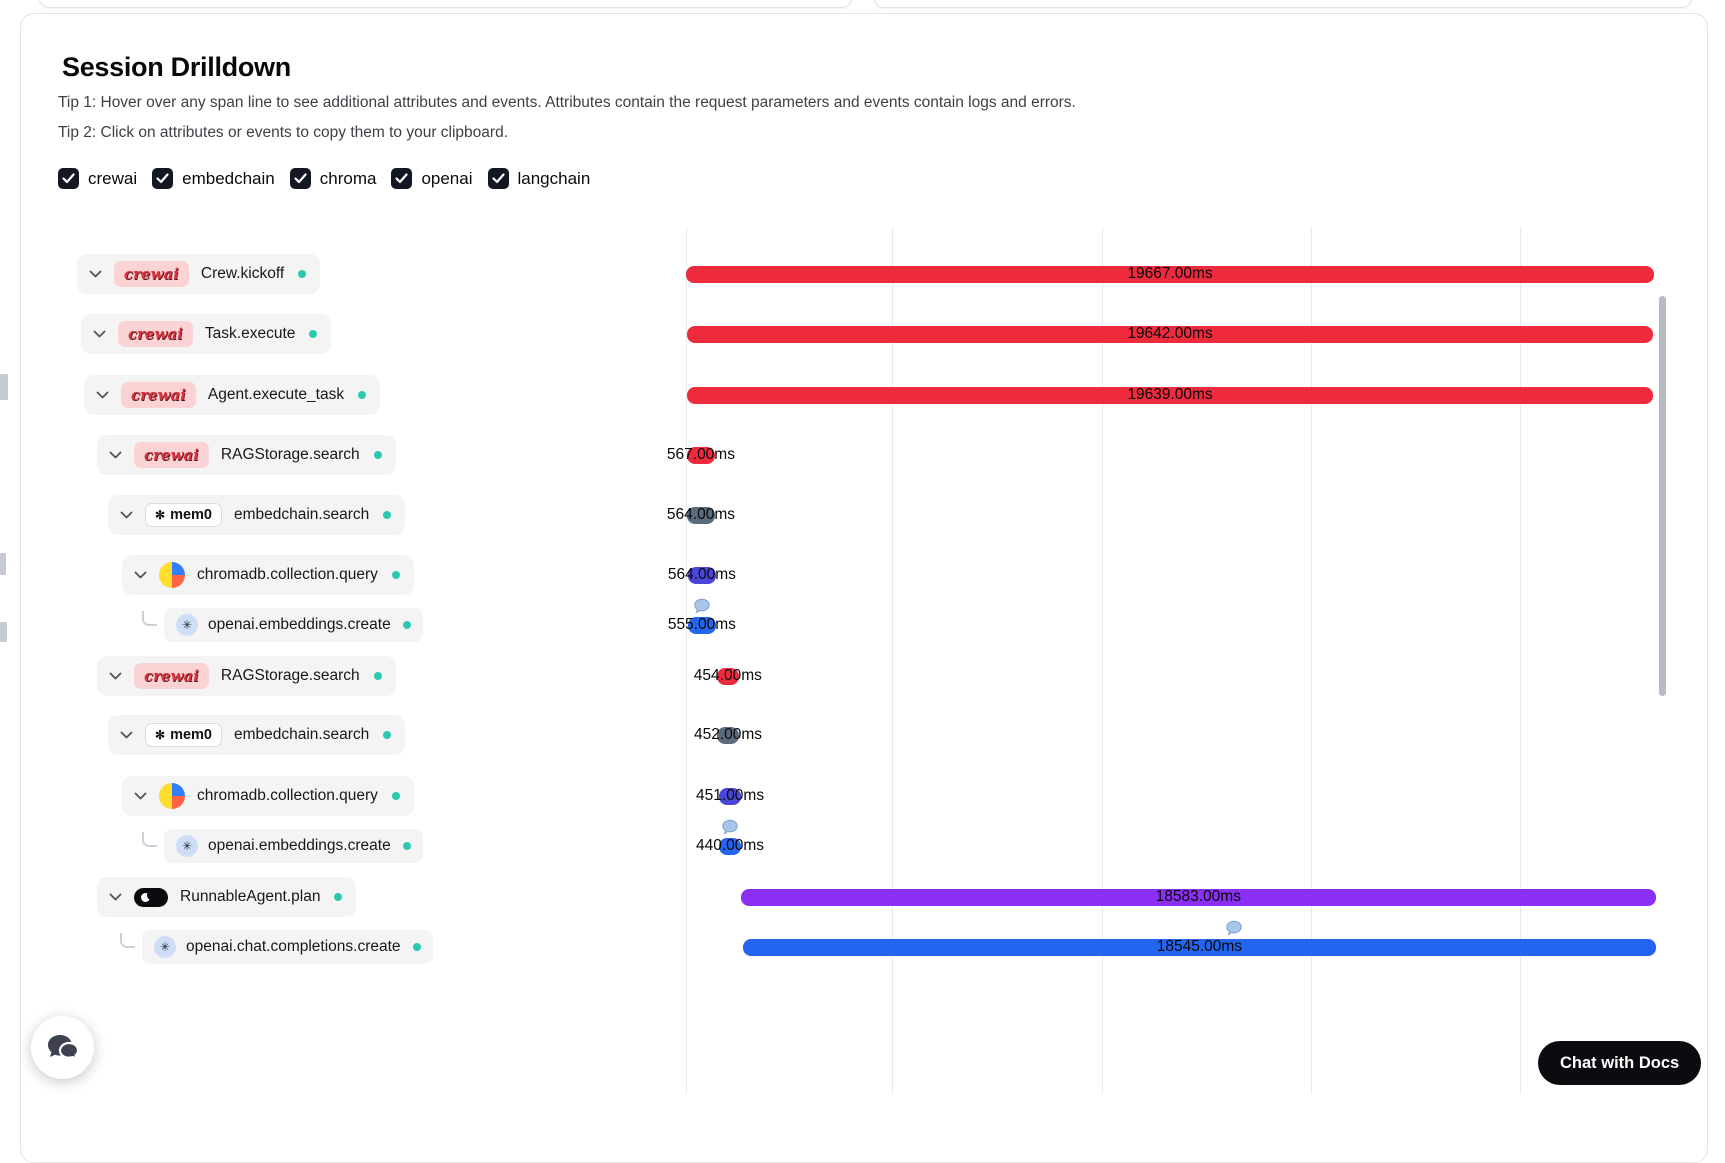 This screenshot has width=1725, height=1163. What do you see at coordinates (300, 178) in the screenshot?
I see `checkbox-chroma` at bounding box center [300, 178].